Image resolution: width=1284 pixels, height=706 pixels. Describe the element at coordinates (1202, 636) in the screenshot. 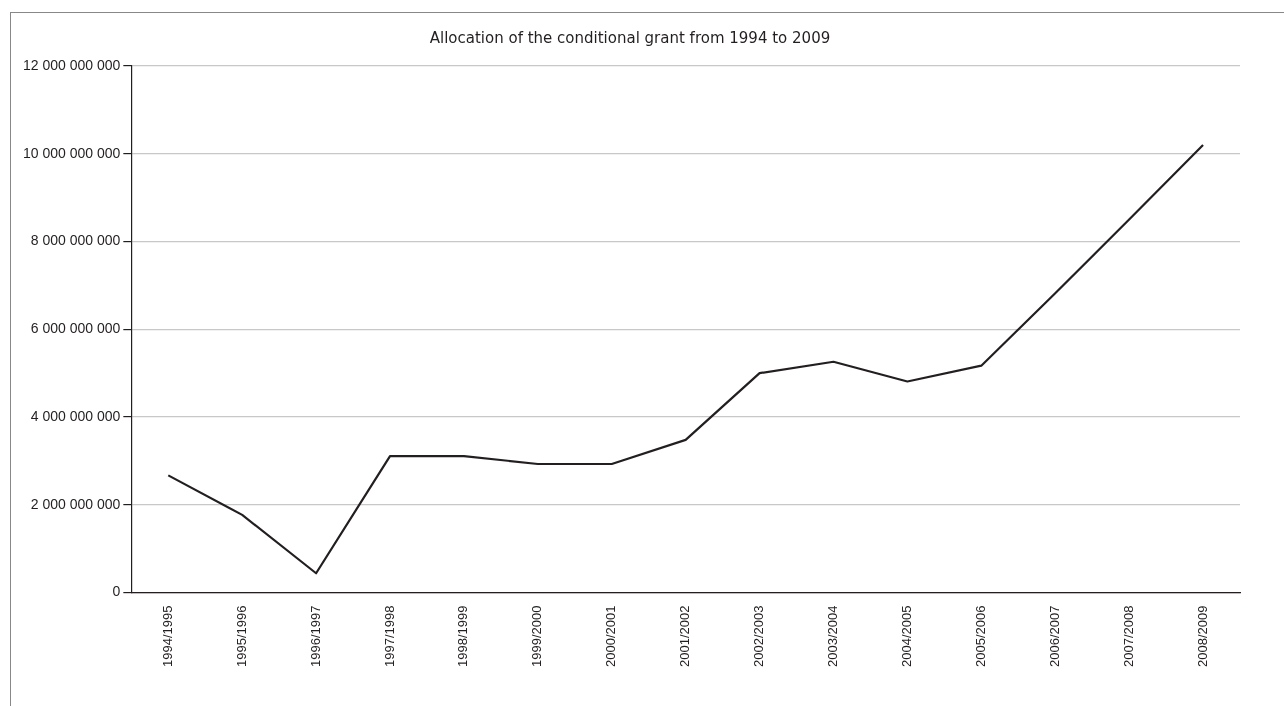

I see `x-tick-label: 2008/2009` at that location.